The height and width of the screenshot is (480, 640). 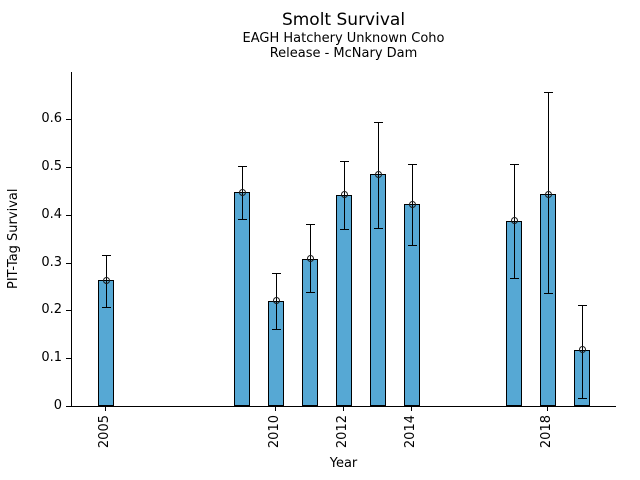 What do you see at coordinates (242, 299) in the screenshot?
I see `bar-2009` at bounding box center [242, 299].